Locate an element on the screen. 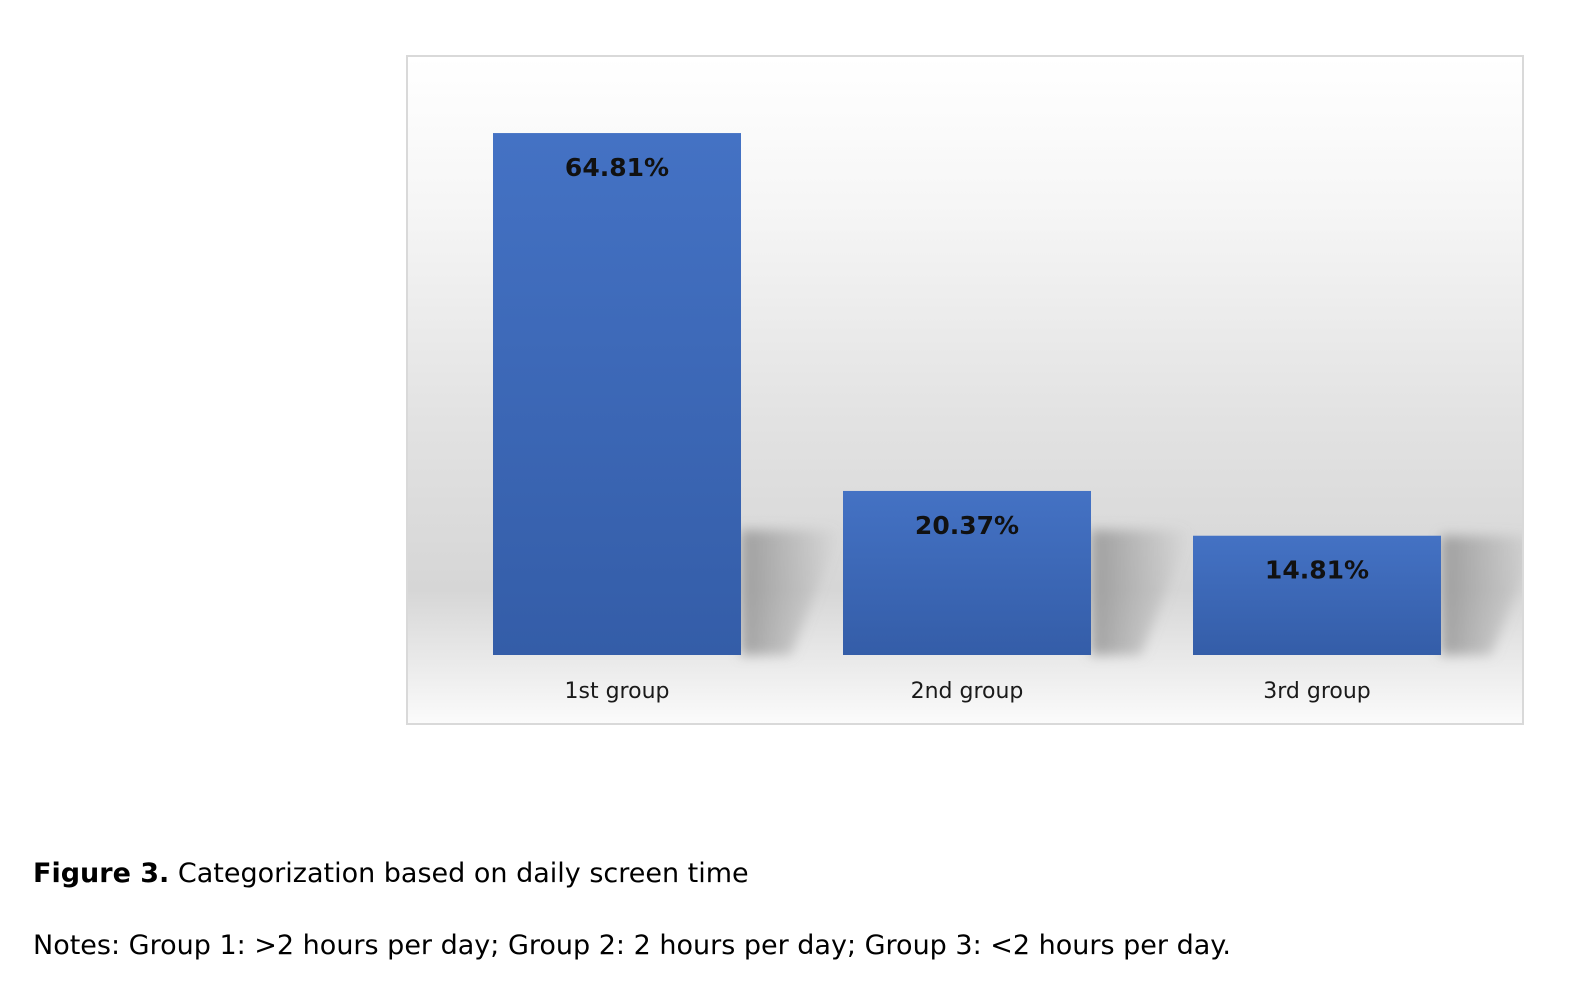 The height and width of the screenshot is (1002, 1575). x-tick-label: 2nd group is located at coordinates (967, 691).